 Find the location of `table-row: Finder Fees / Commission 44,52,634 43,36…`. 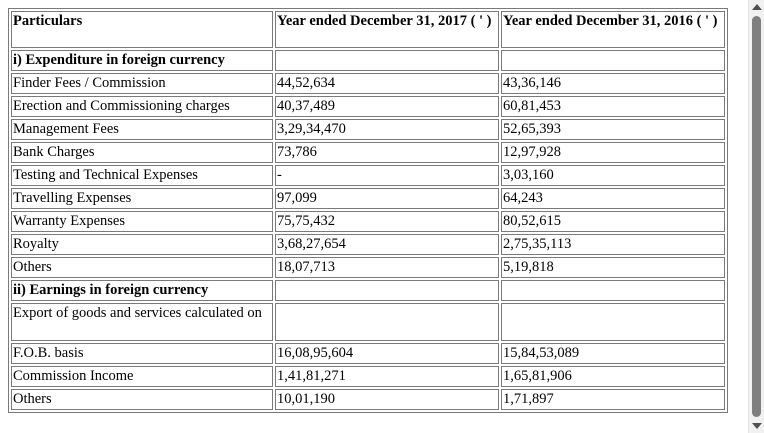

table-row: Finder Fees / Commission 44,52,634 43,36… is located at coordinates (368, 83).